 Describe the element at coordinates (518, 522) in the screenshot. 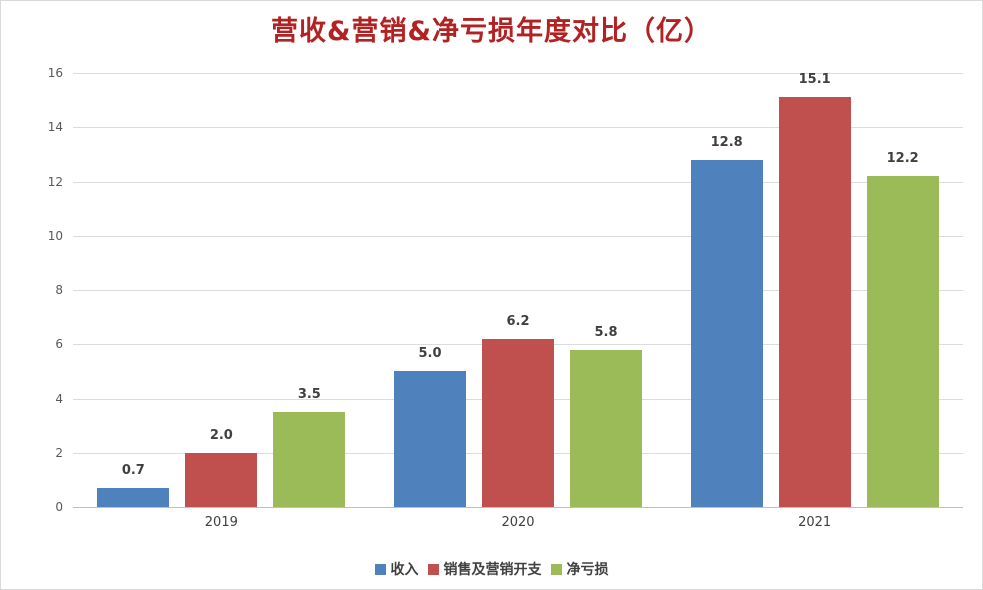

I see `x-axis-label-2020: 2020` at that location.